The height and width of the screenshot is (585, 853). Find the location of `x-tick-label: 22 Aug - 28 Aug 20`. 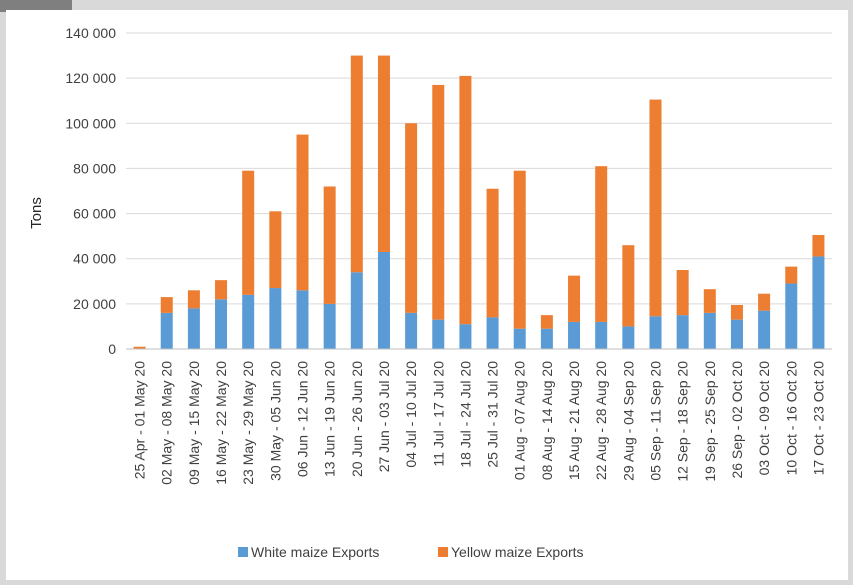

x-tick-label: 22 Aug - 28 Aug 20 is located at coordinates (601, 420).